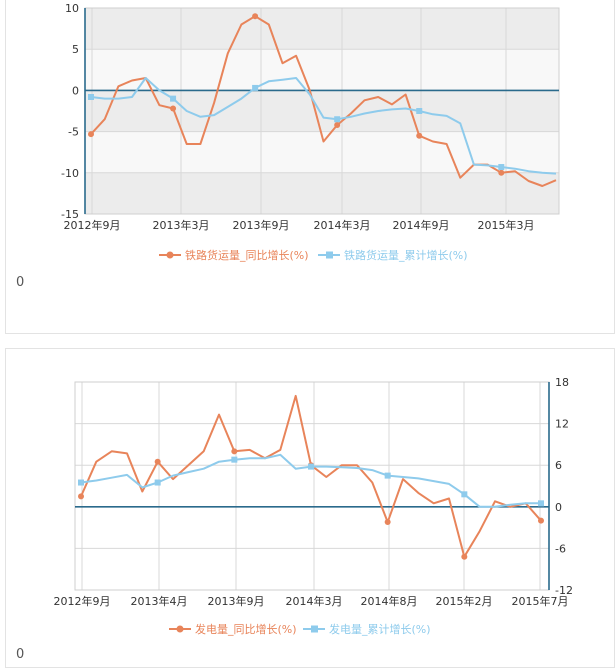  I want to click on legend: 发电量_同比增长(%) 发电量_累计增长(%), so click(300, 629).